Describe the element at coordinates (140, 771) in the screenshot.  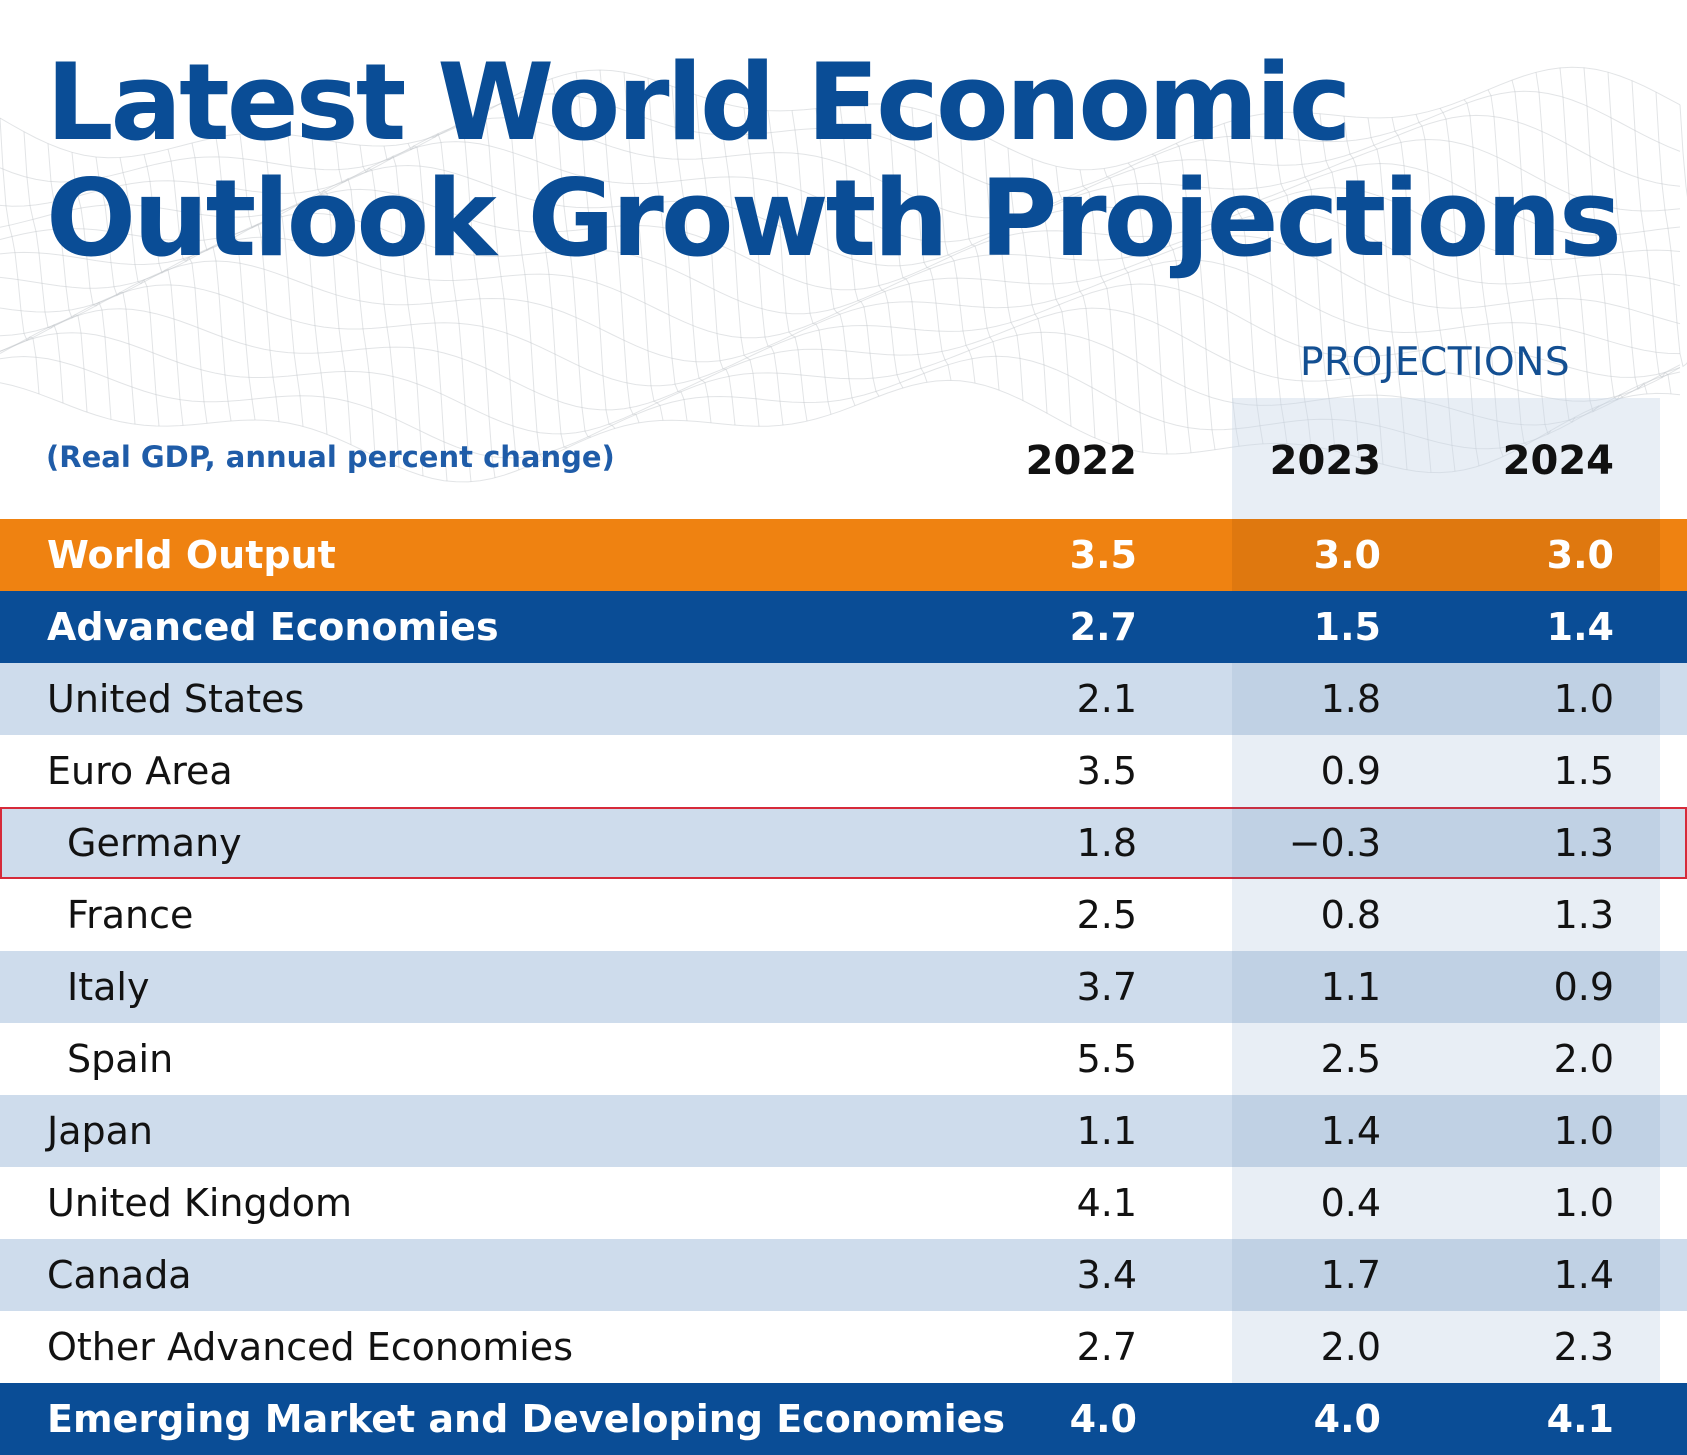
I see `row-label: Euro Area` at that location.